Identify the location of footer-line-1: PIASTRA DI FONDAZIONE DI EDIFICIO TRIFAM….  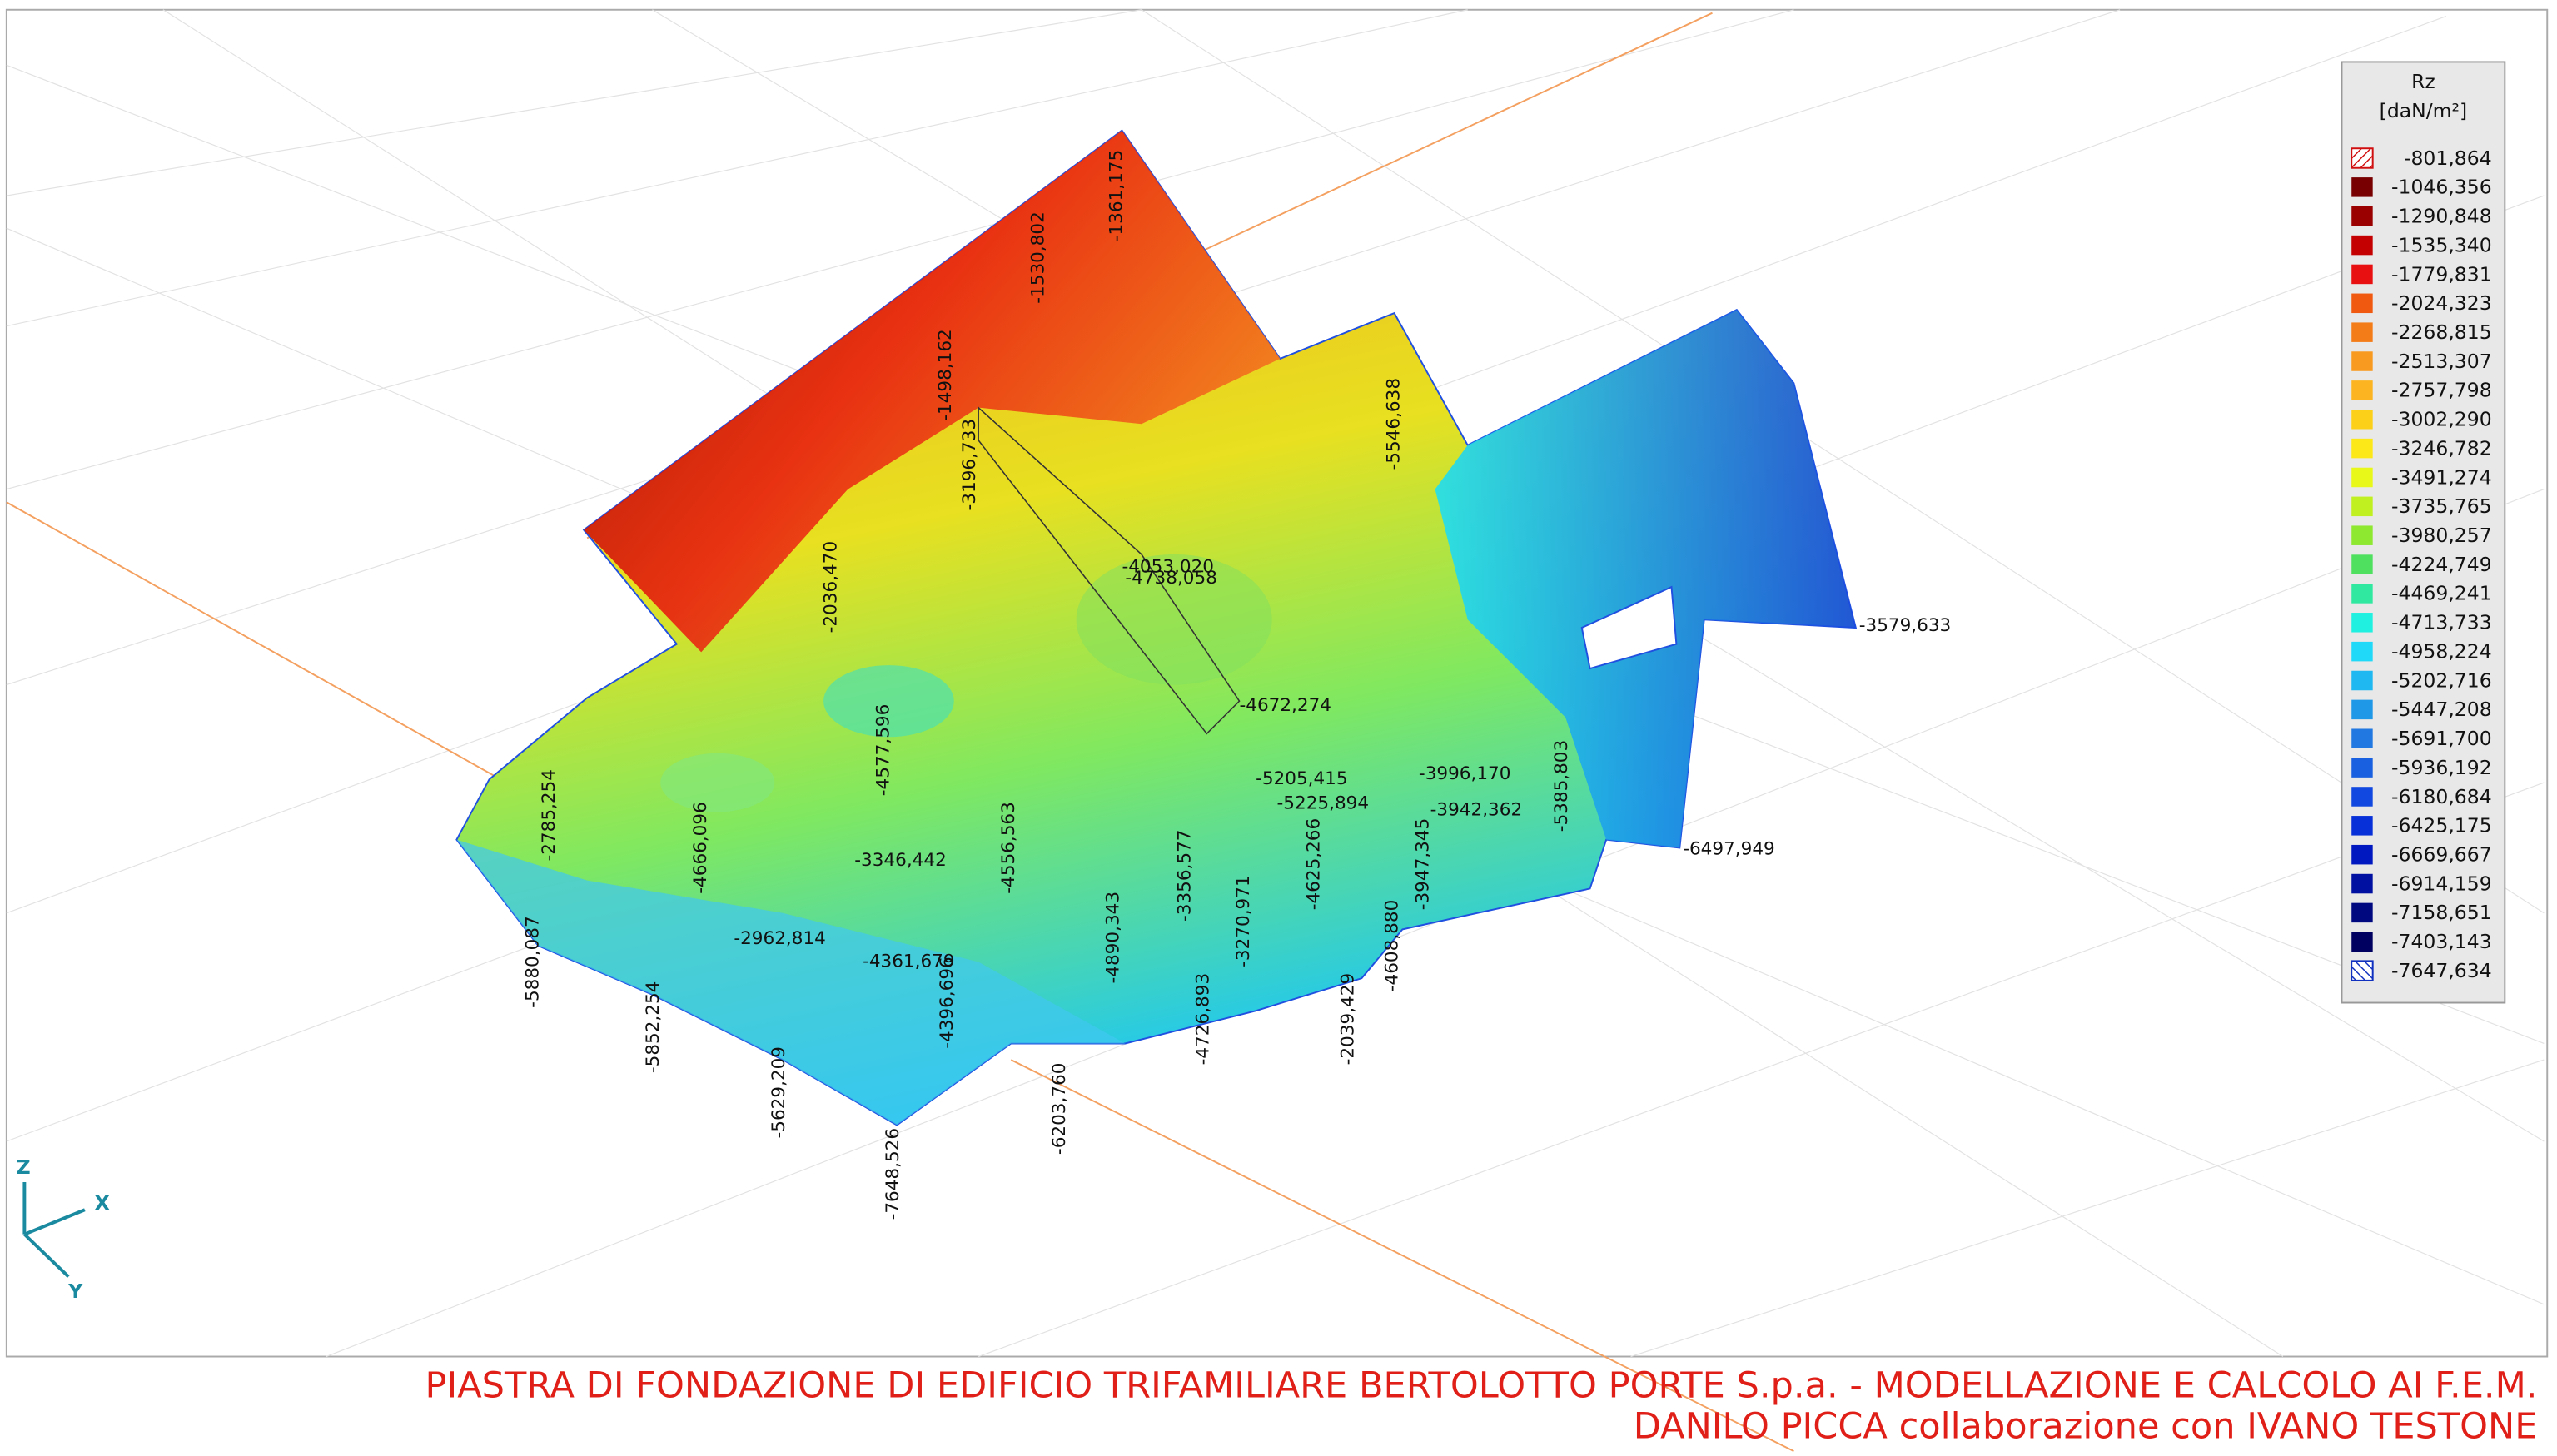
(1481, 1385).